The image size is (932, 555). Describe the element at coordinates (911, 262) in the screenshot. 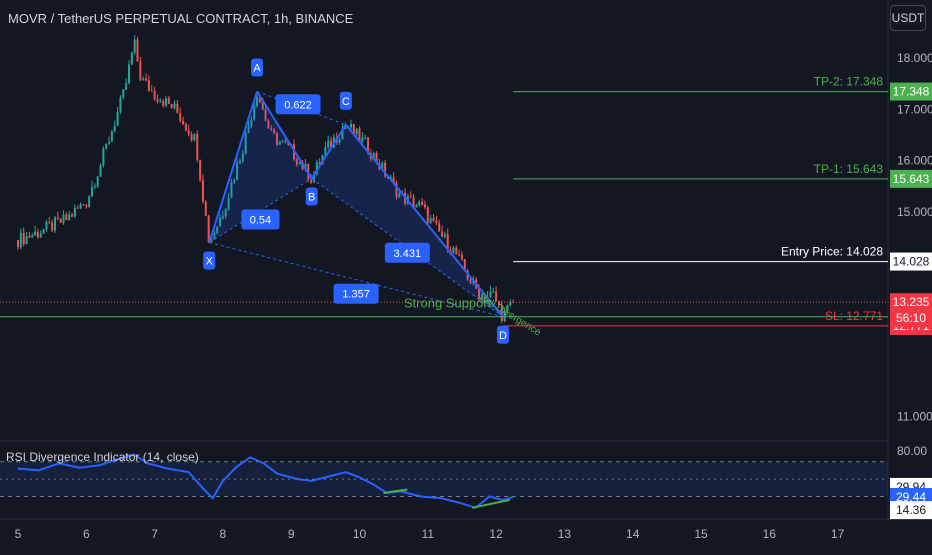

I see `entry-badge: 14.028` at that location.